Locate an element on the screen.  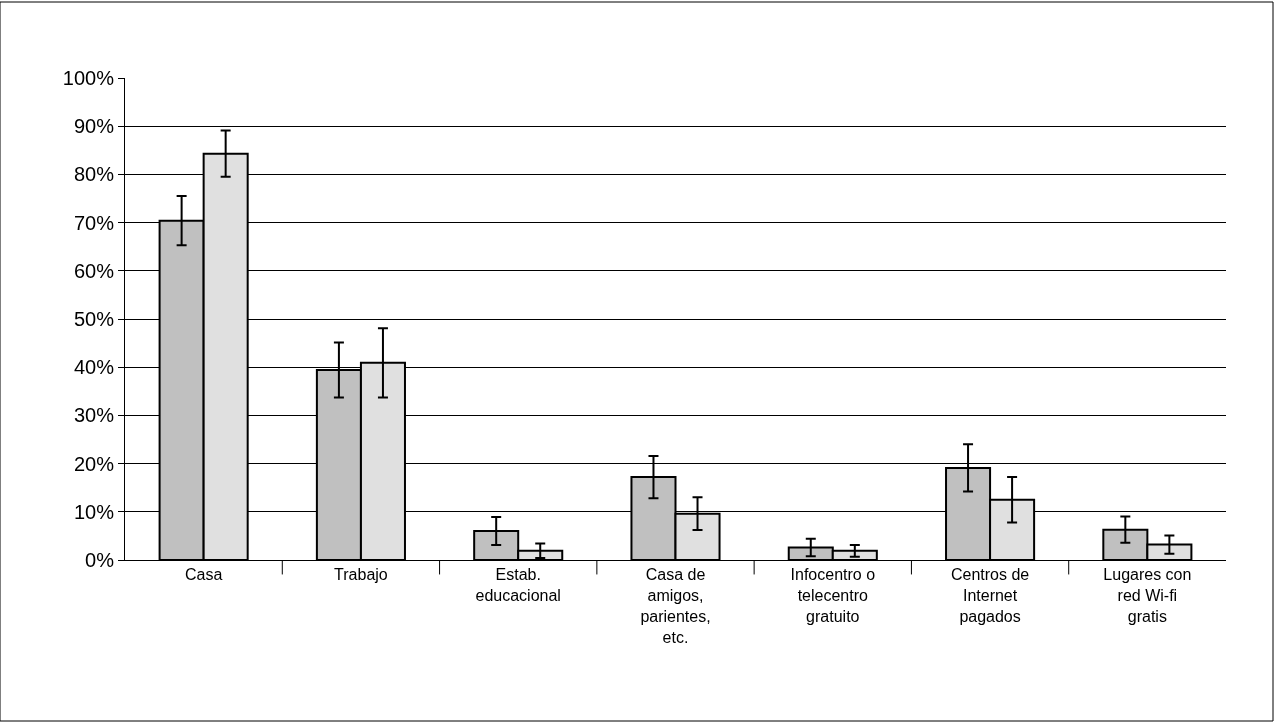
y-tick-label: 90% is located at coordinates (94, 126).